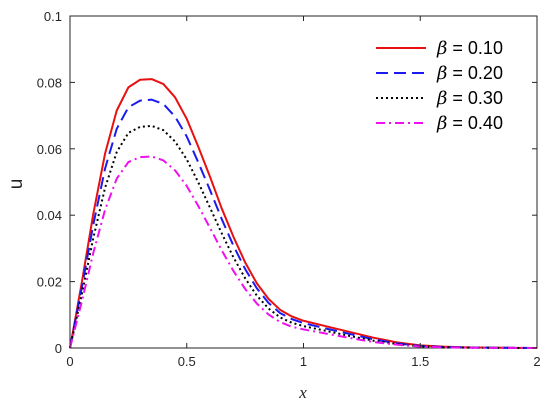 Image resolution: width=550 pixels, height=407 pixels. I want to click on y-tick-label: 0, so click(58, 348).